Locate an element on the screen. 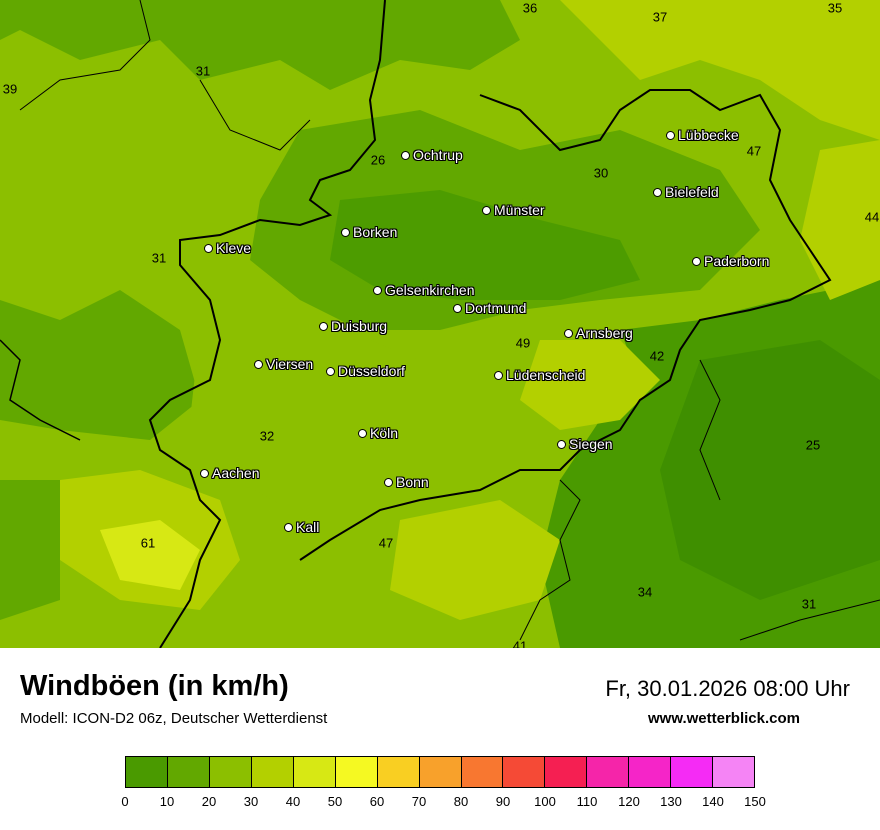 Image resolution: width=880 pixels, height=830 pixels. city-siegen: Siegen is located at coordinates (585, 444).